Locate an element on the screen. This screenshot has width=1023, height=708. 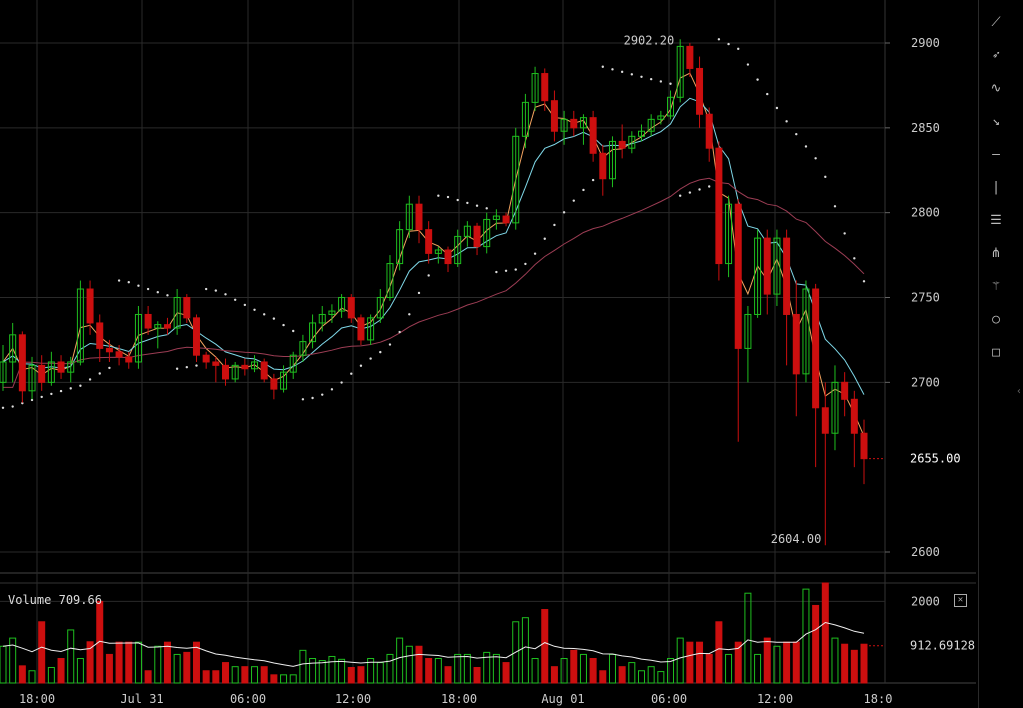
last-price-label: 2655.00 is located at coordinates (935, 459).